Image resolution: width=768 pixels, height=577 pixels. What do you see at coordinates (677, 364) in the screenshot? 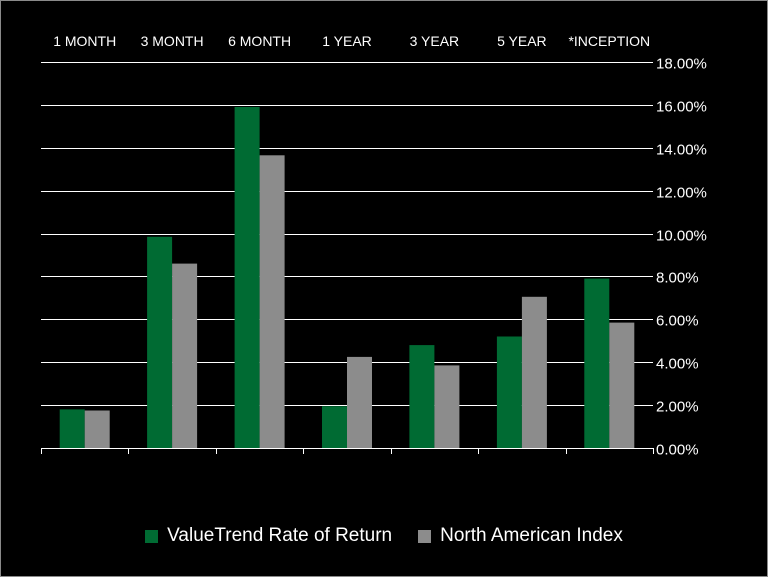
I see `y-tick-label: 4.00%` at bounding box center [677, 364].